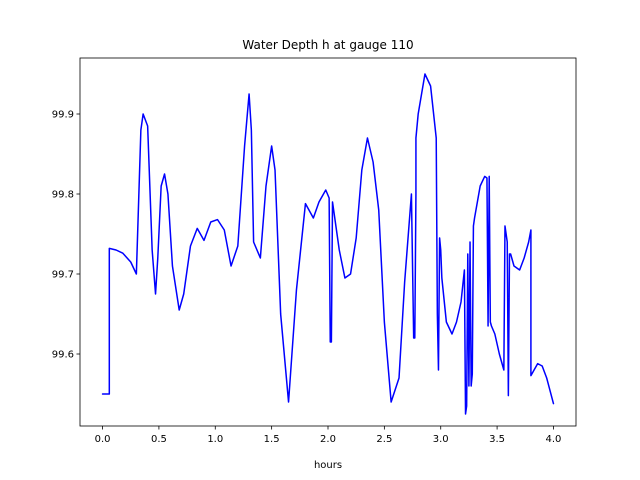 The width and height of the screenshot is (640, 480). What do you see at coordinates (327, 45) in the screenshot?
I see `chart-title: Water Depth h at gauge 110` at bounding box center [327, 45].